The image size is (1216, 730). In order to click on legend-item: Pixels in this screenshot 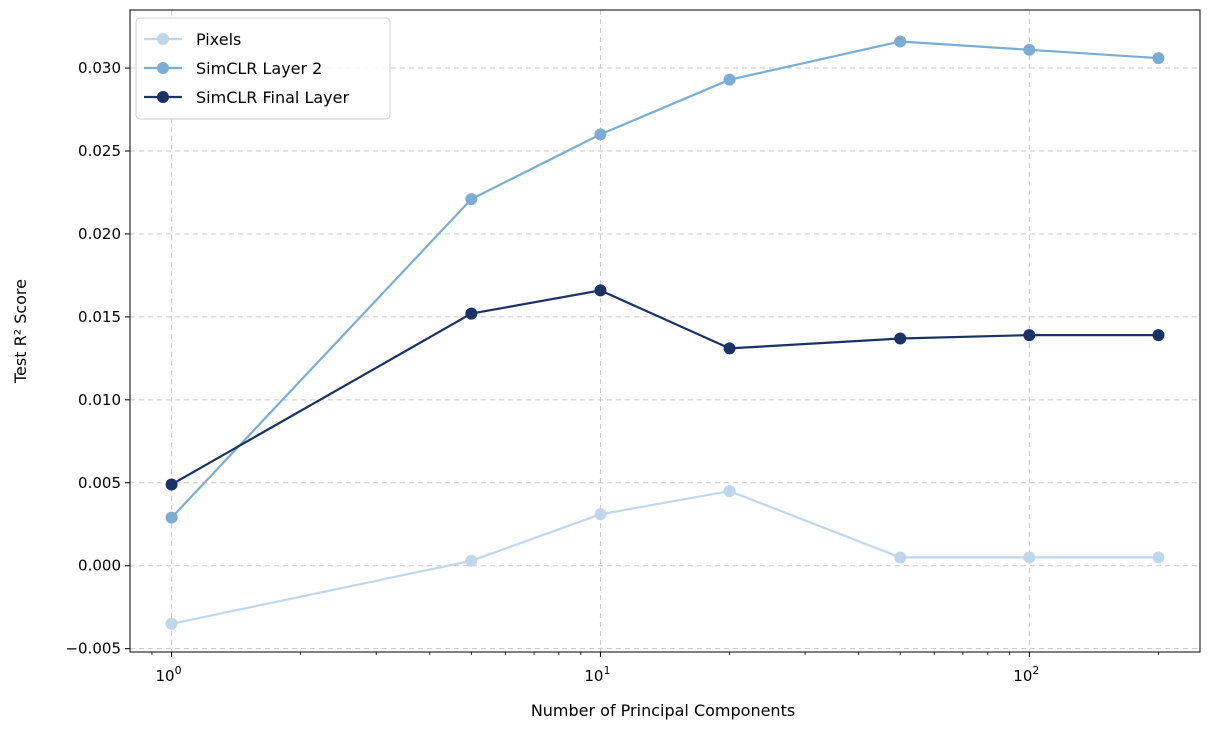, I will do `click(192, 39)`.